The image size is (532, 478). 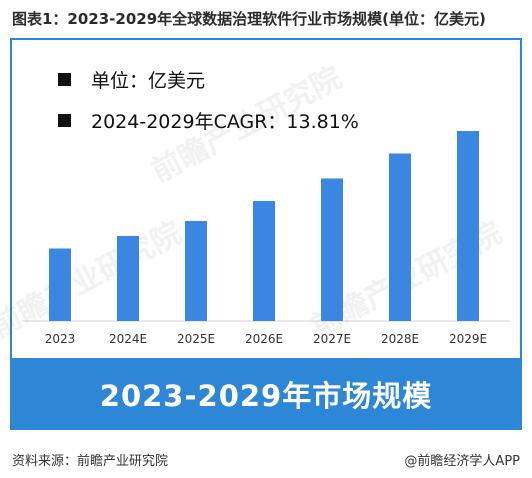 I want to click on bar-2025E, so click(x=196, y=271).